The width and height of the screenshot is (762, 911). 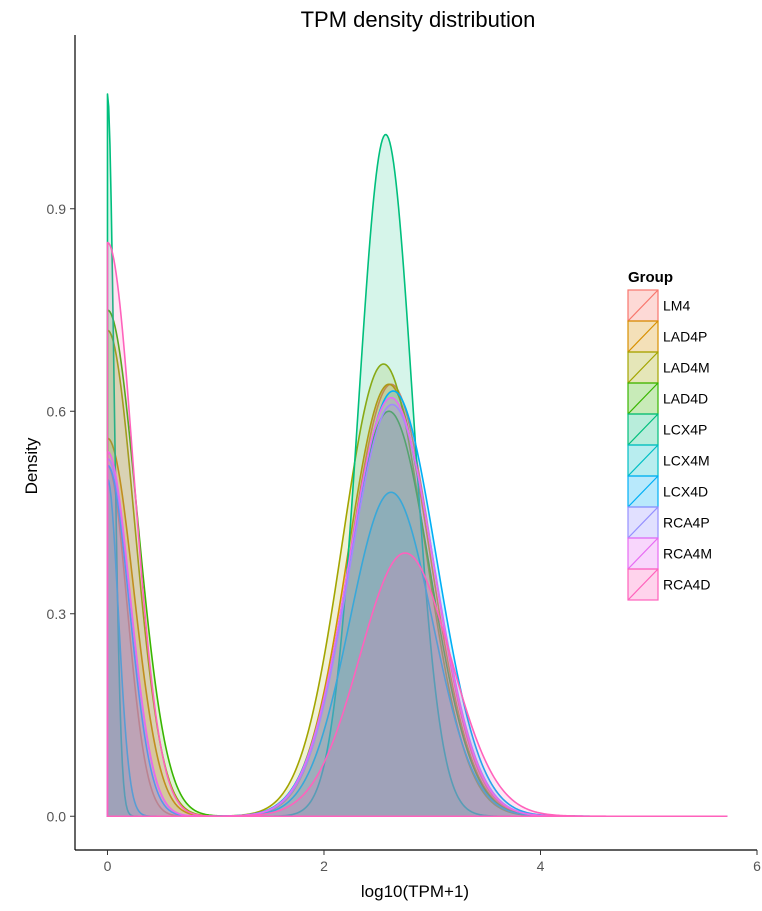 I want to click on y-tick-label: 0.0, so click(x=57, y=816).